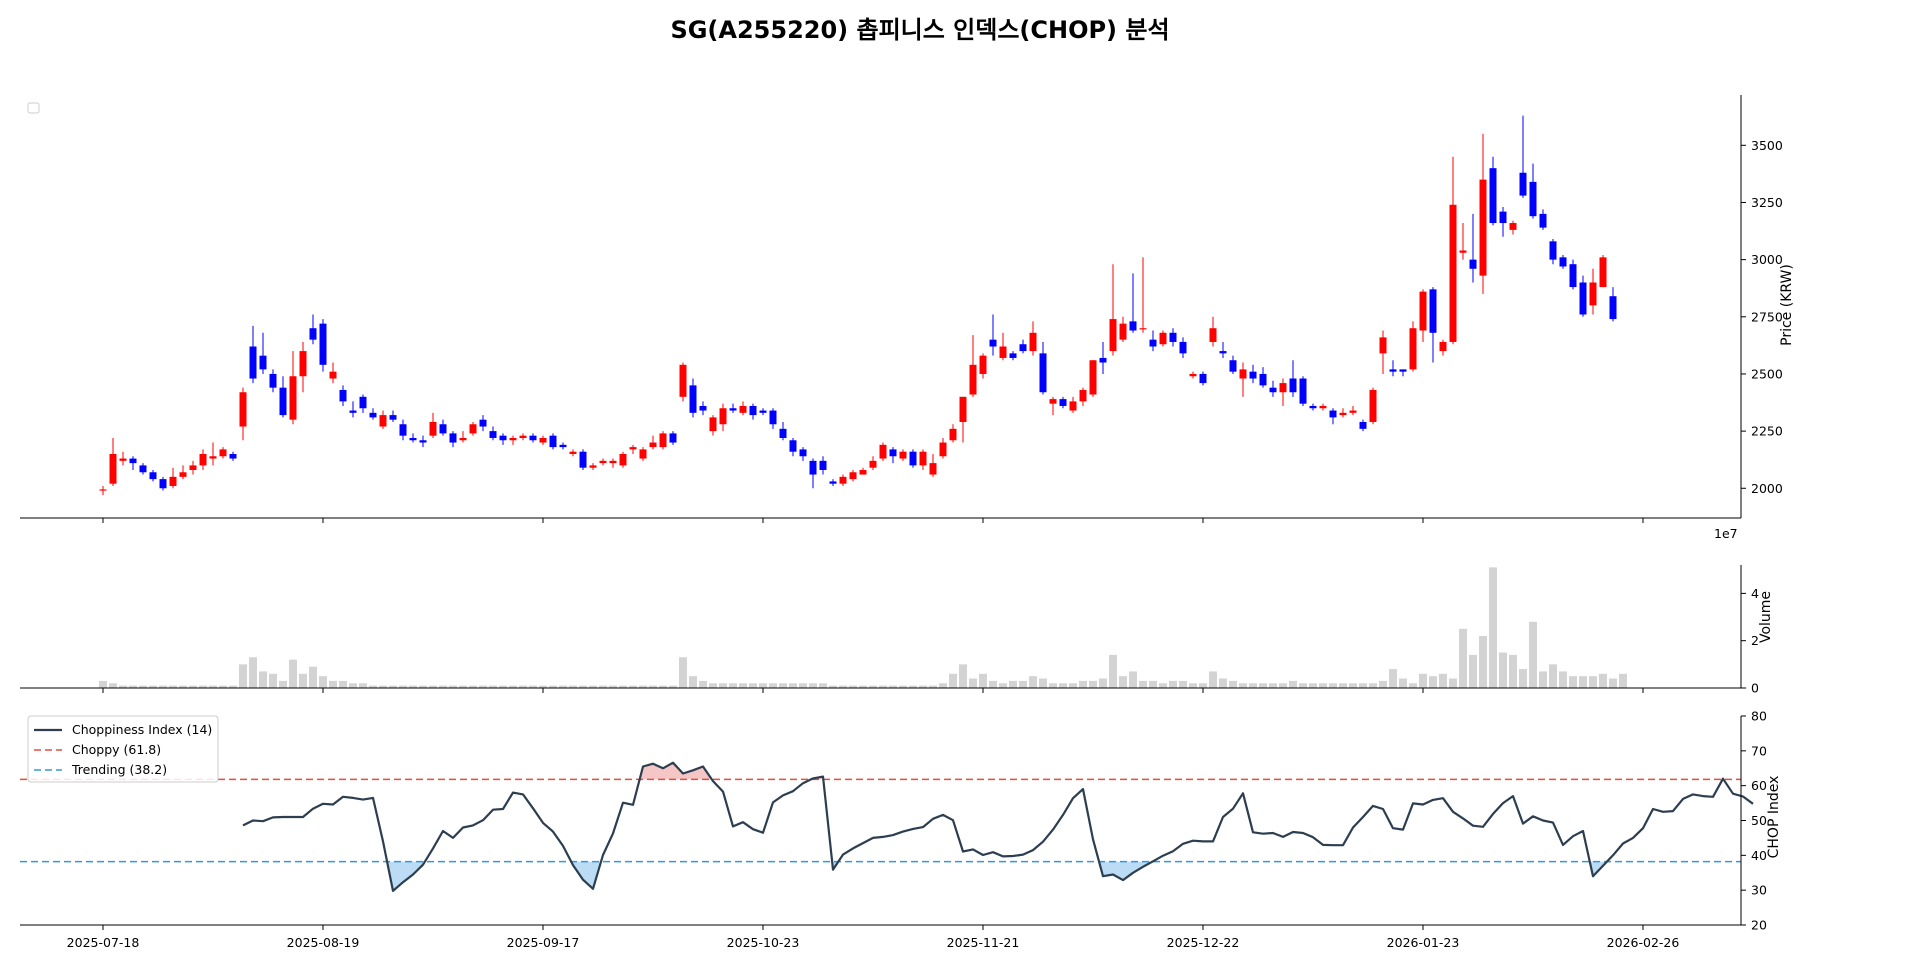 This screenshot has width=1920, height=975. I want to click on trending-zone-fill, so click(408, 872).